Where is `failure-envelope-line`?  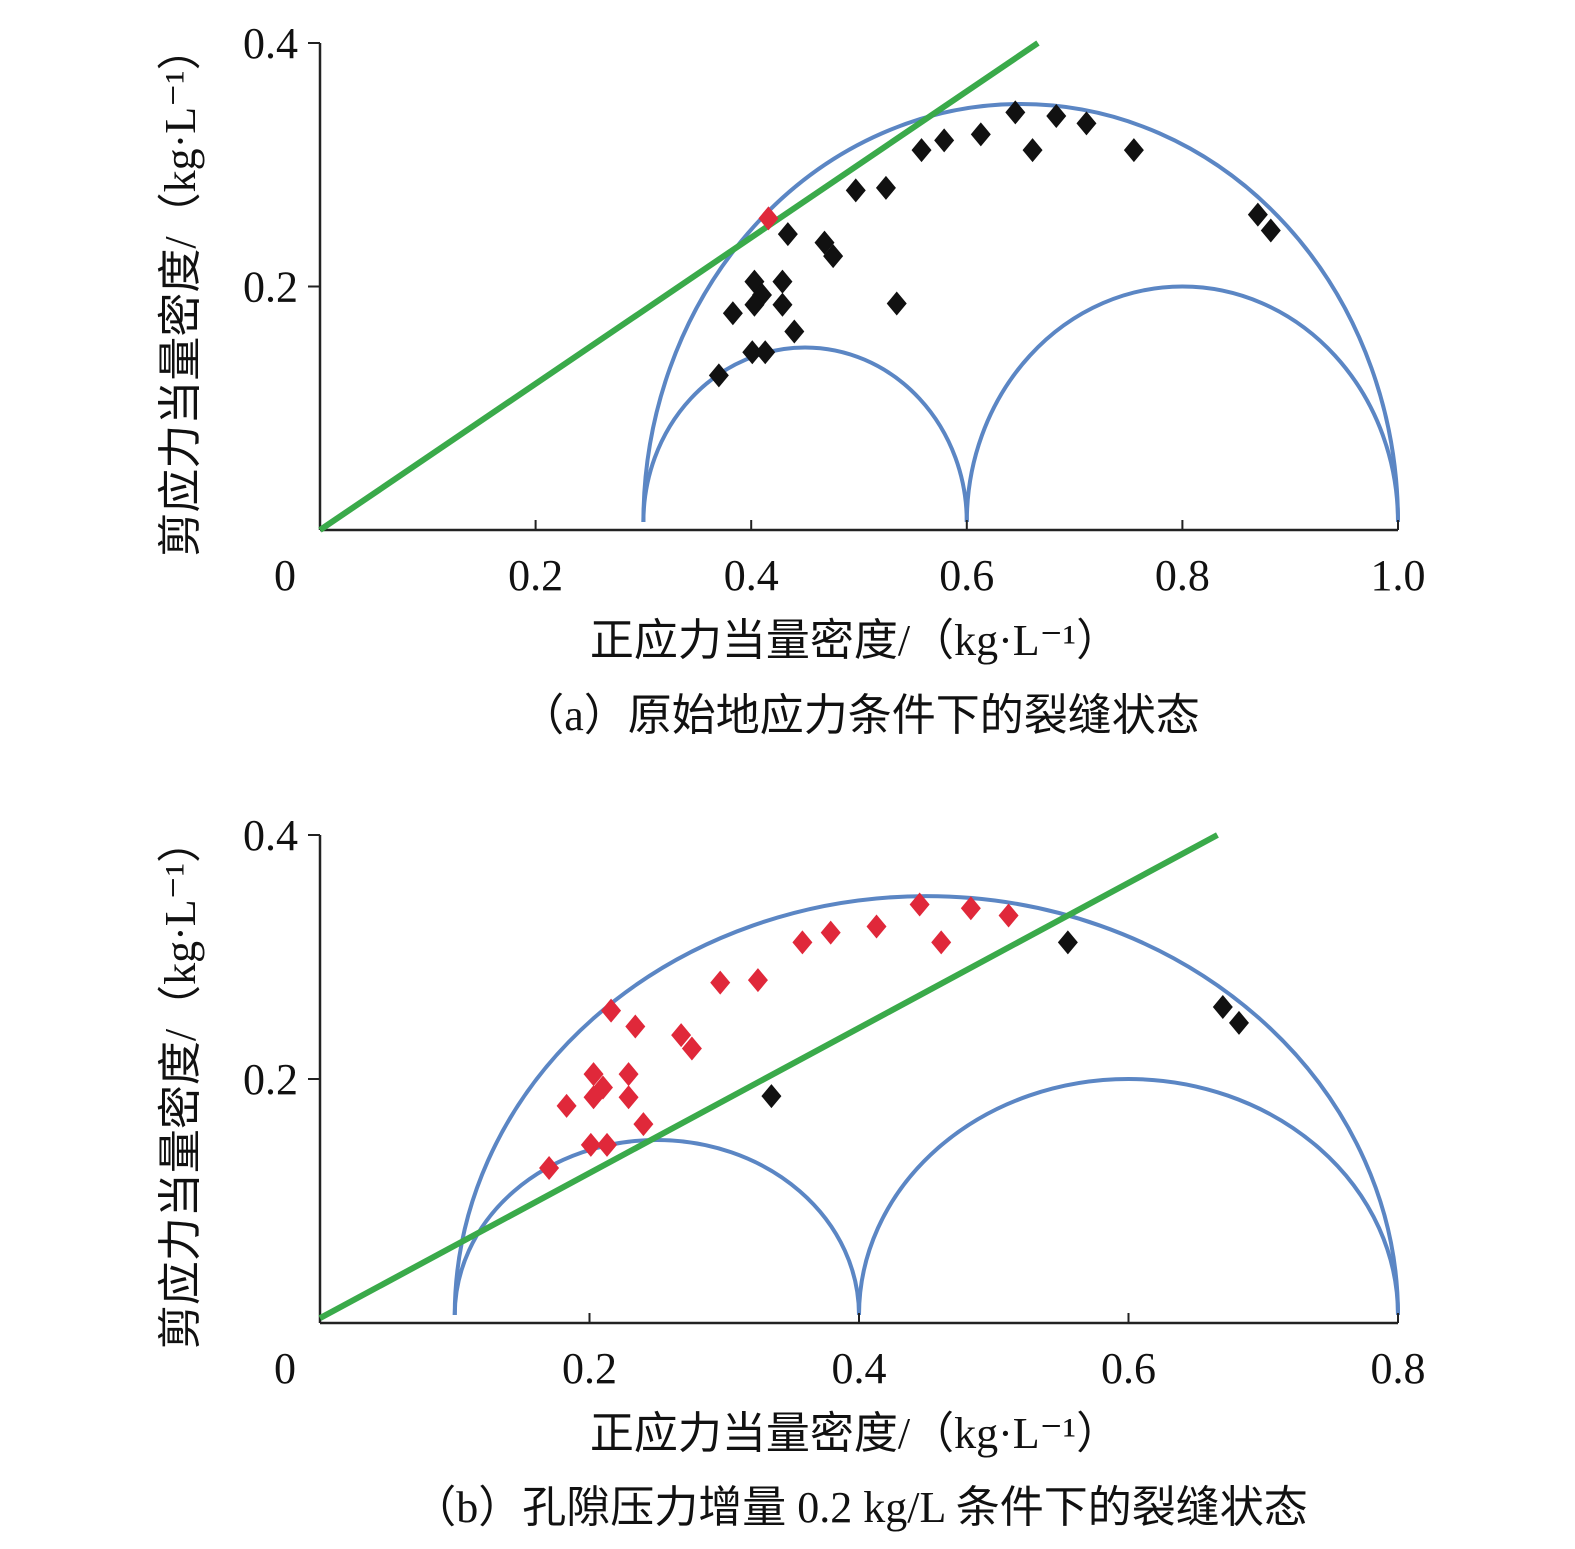 failure-envelope-line is located at coordinates (679, 286).